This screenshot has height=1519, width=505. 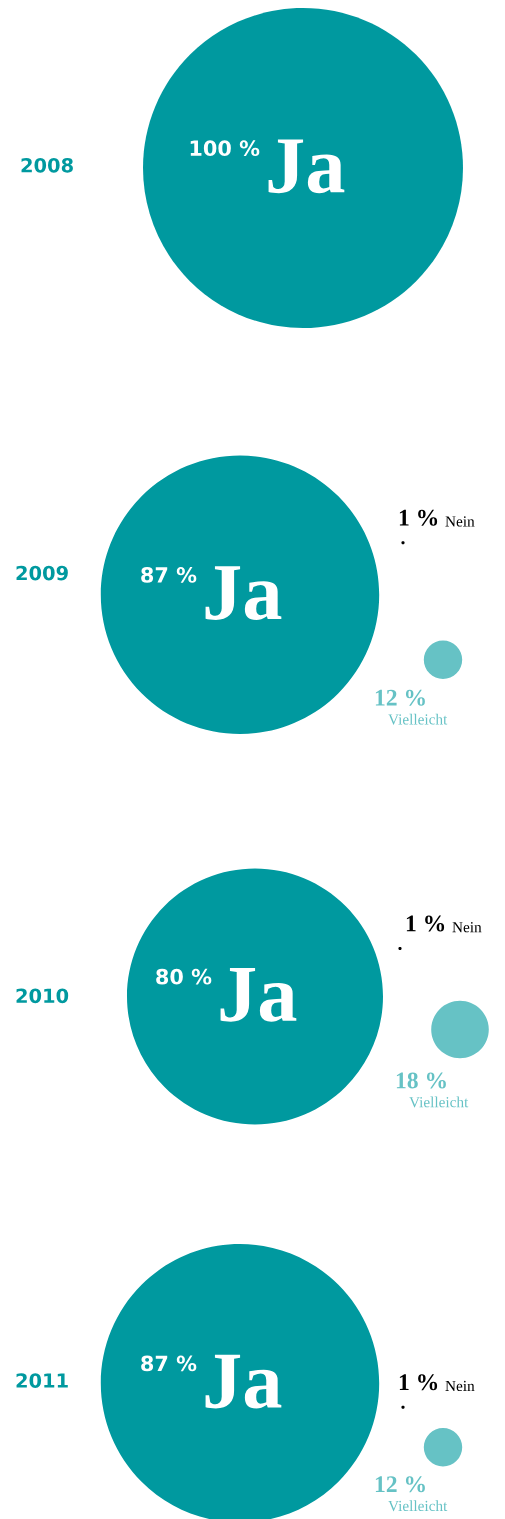 I want to click on text: 2009, so click(x=42, y=573).